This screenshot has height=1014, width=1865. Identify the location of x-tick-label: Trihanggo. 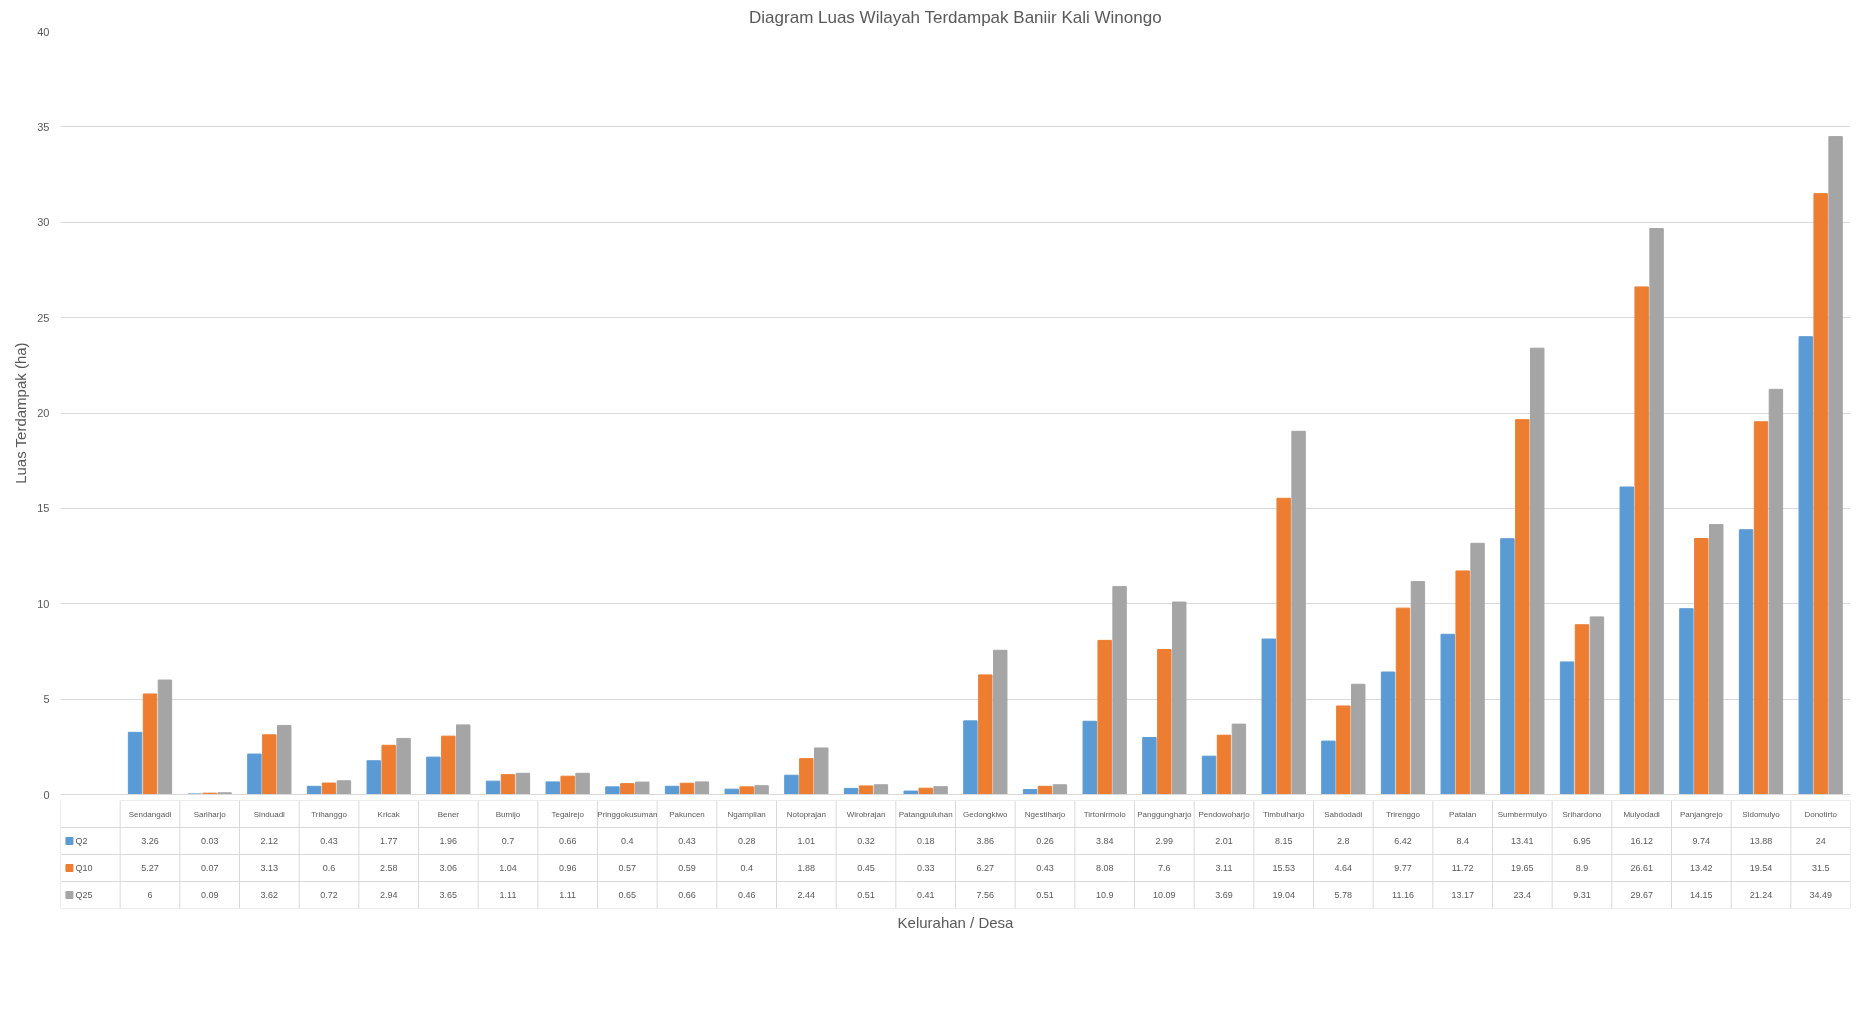
(329, 814).